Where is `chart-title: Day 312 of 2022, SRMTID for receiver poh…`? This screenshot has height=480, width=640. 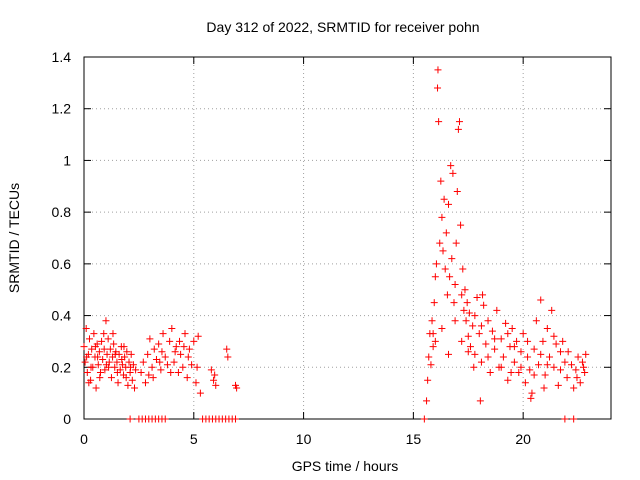
chart-title: Day 312 of 2022, SRMTID for receiver poh… is located at coordinates (342, 27).